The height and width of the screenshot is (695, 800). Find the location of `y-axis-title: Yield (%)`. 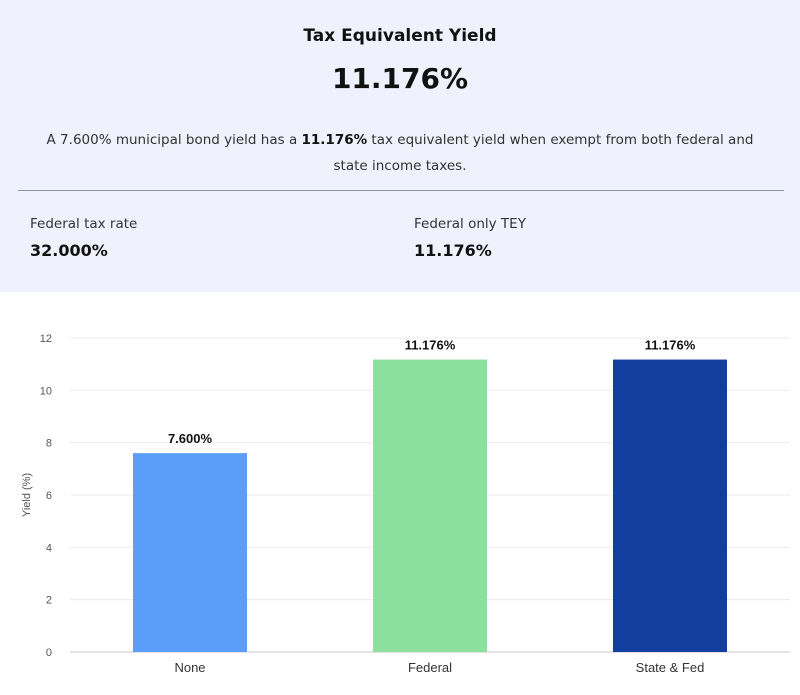

y-axis-title: Yield (%) is located at coordinates (27, 495).